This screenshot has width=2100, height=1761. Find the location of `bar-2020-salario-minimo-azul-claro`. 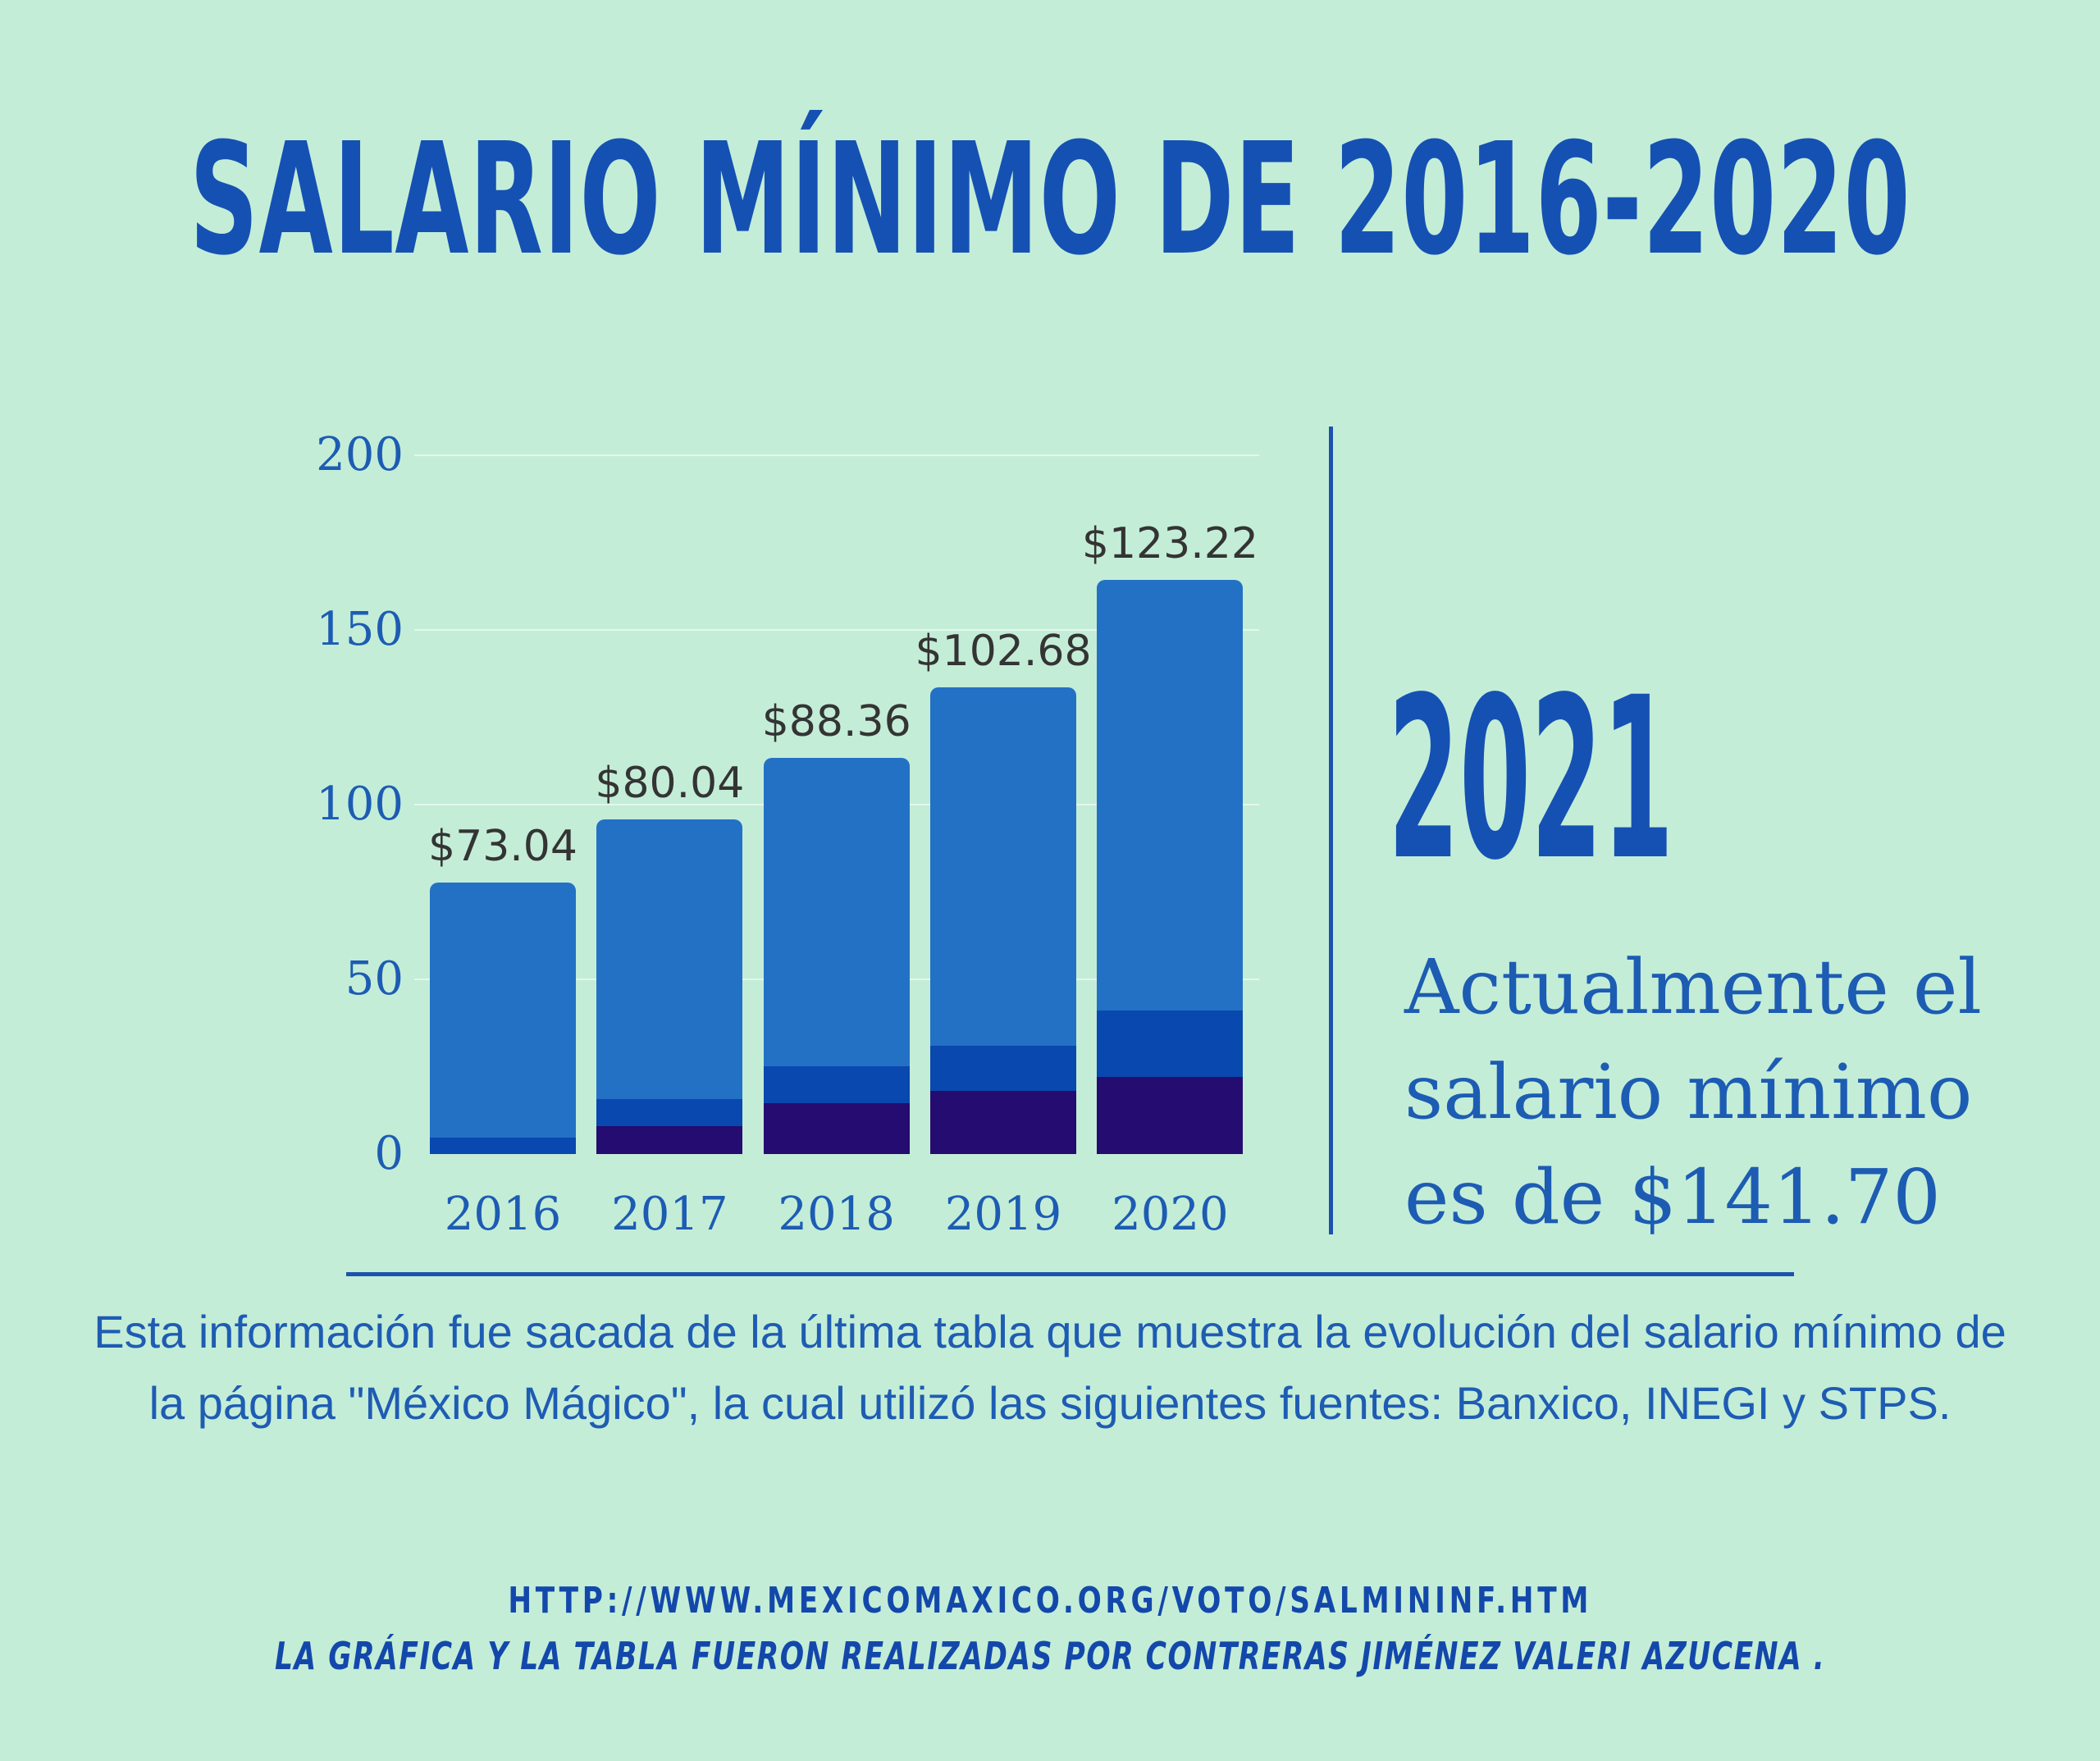

bar-2020-salario-minimo-azul-claro is located at coordinates (1171, 795).